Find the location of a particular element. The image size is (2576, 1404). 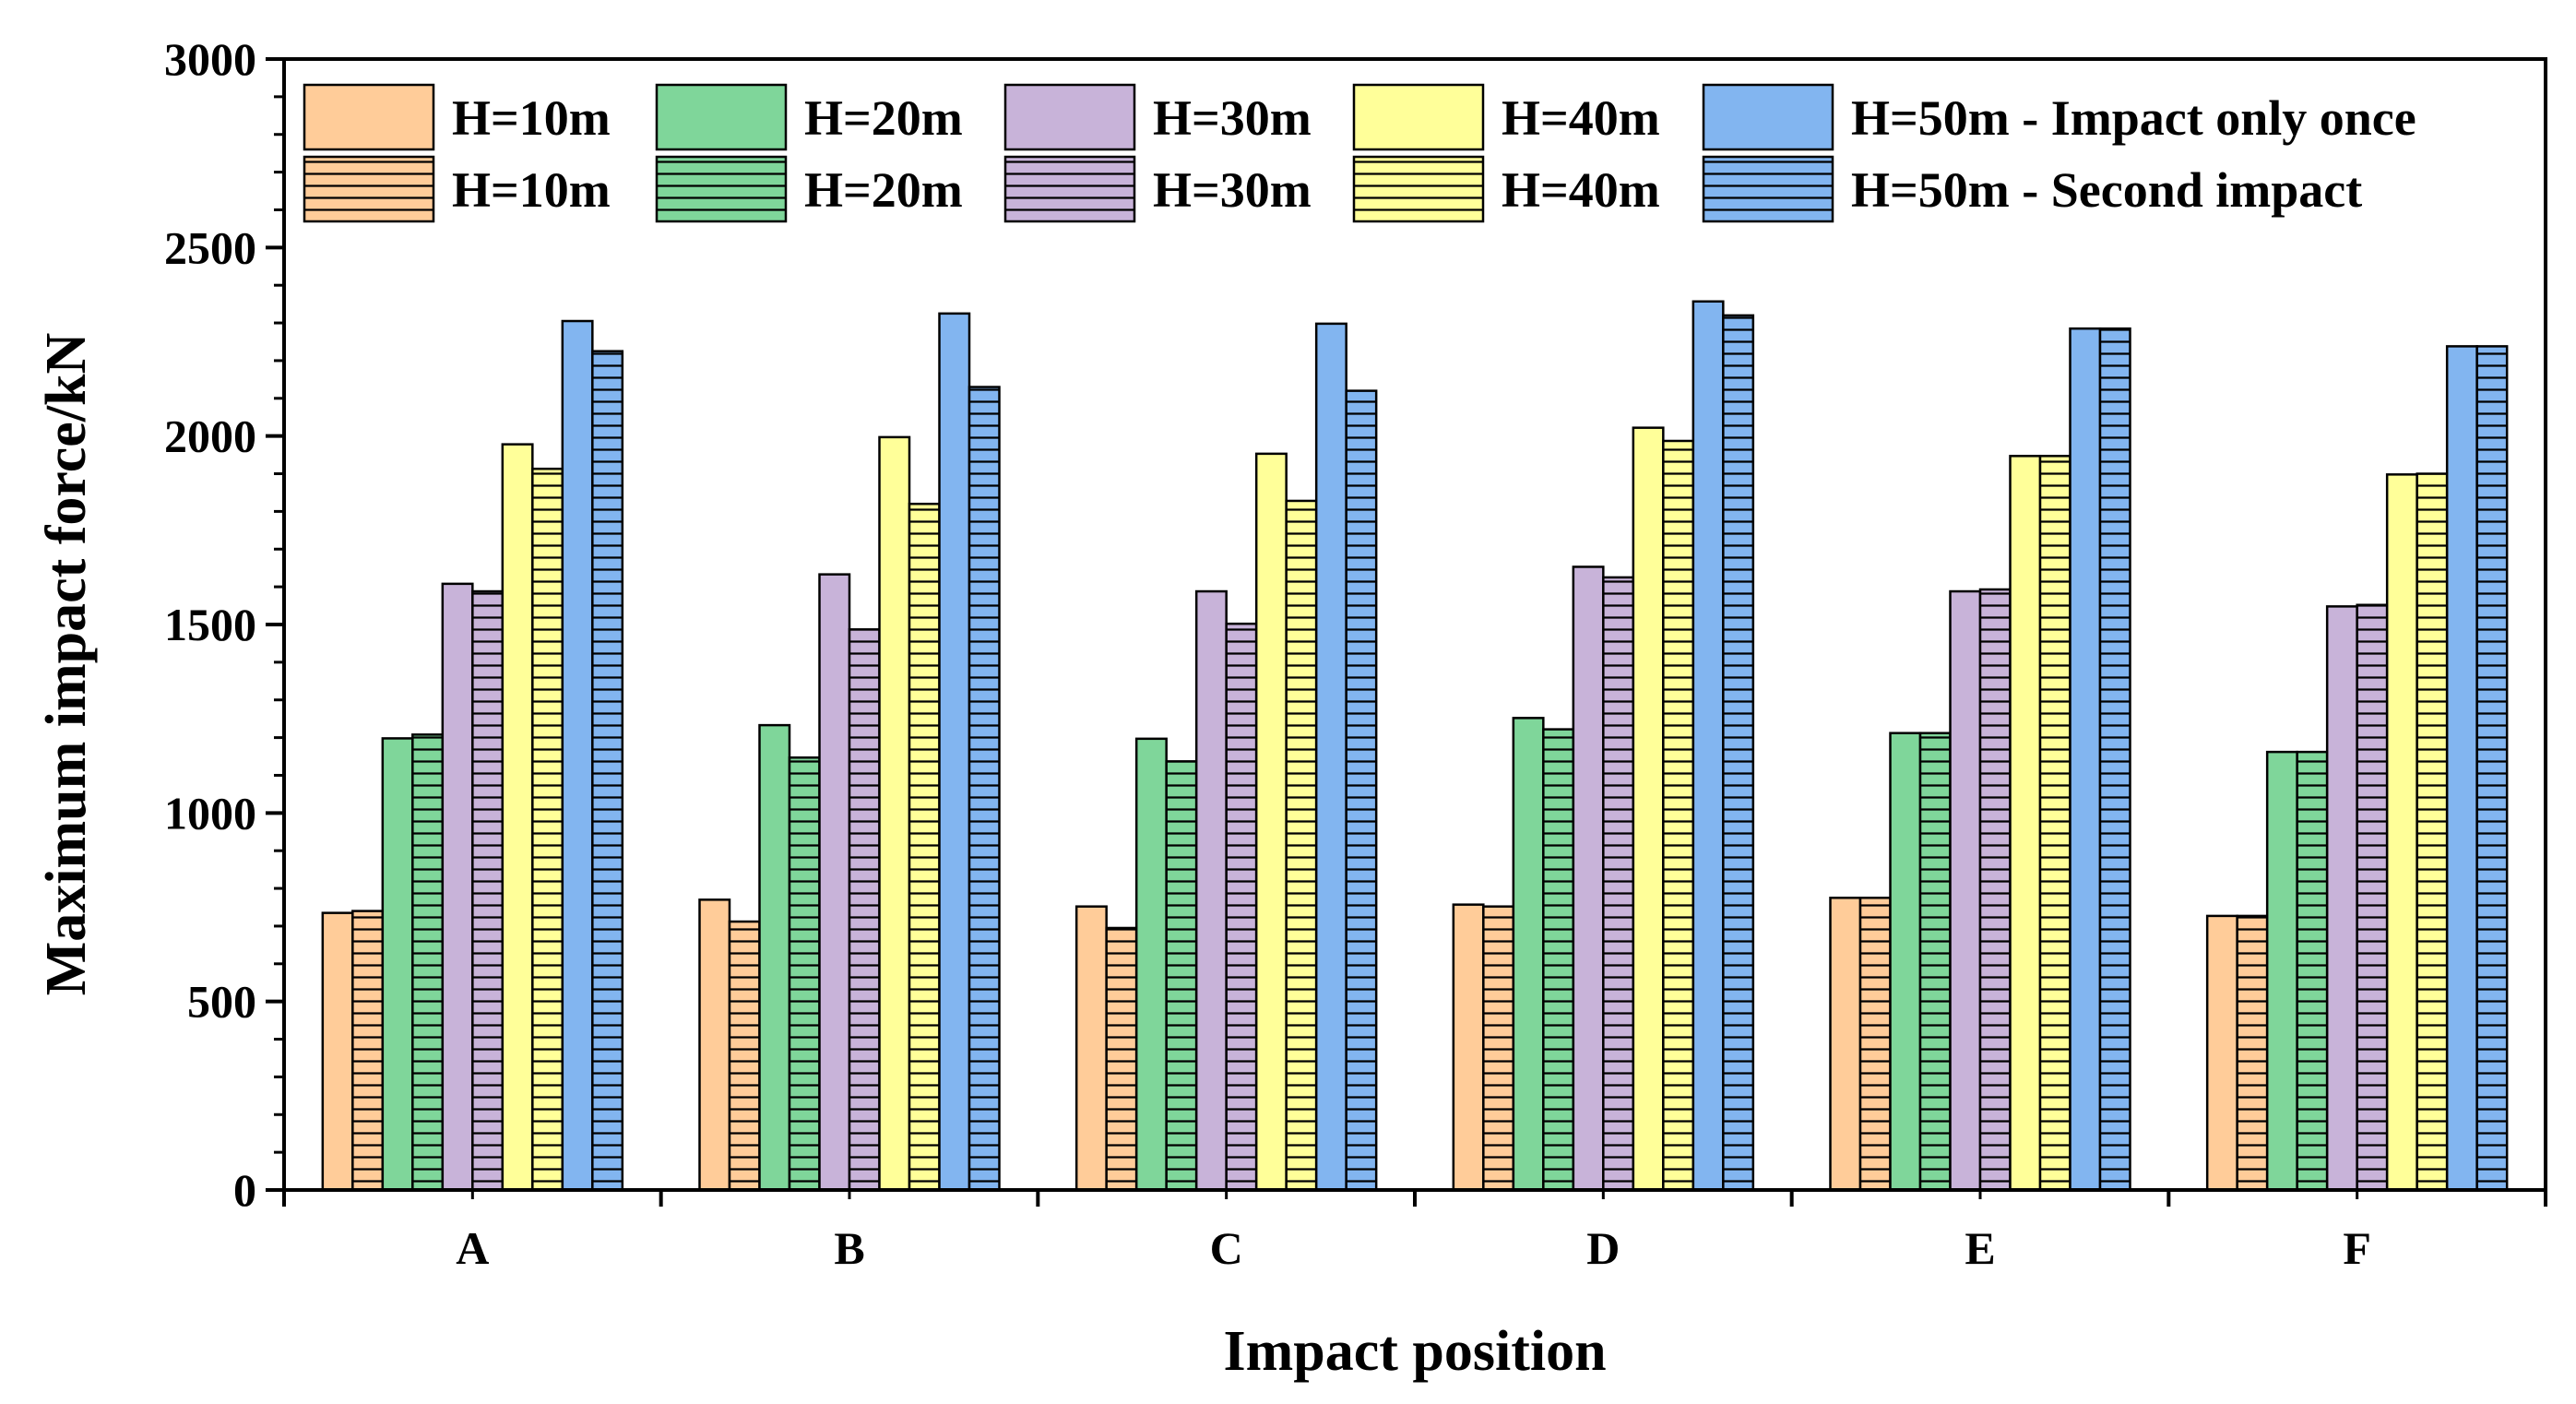

bar-E-H=10m-impact-only-once is located at coordinates (1845, 1044).